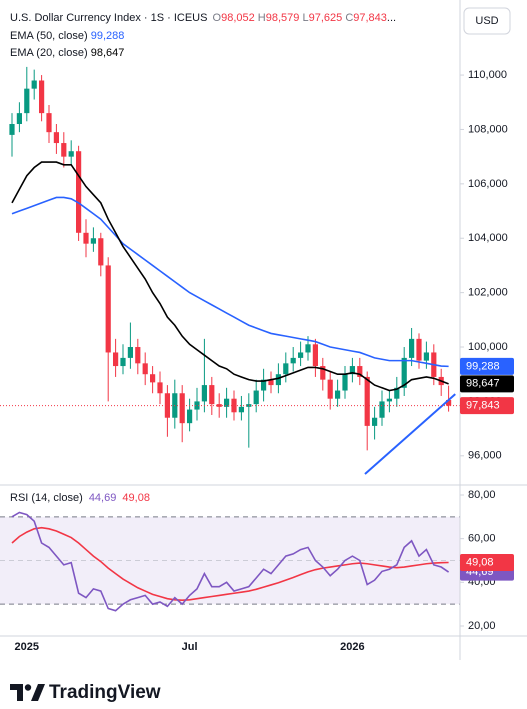 The width and height of the screenshot is (527, 709). What do you see at coordinates (483, 384) in the screenshot?
I see `price-tag-label: 98,647` at bounding box center [483, 384].